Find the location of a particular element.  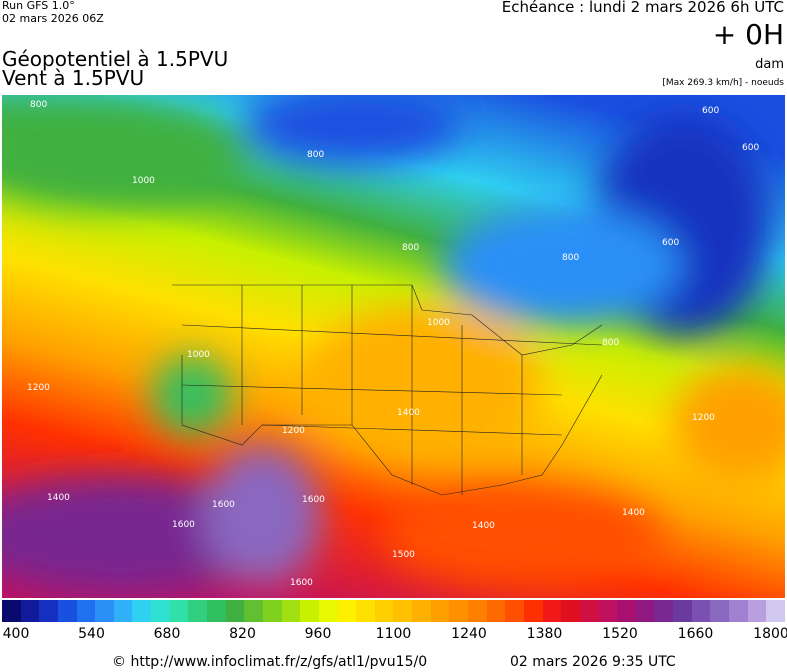

colorbar-tick: 1660 is located at coordinates (695, 634).